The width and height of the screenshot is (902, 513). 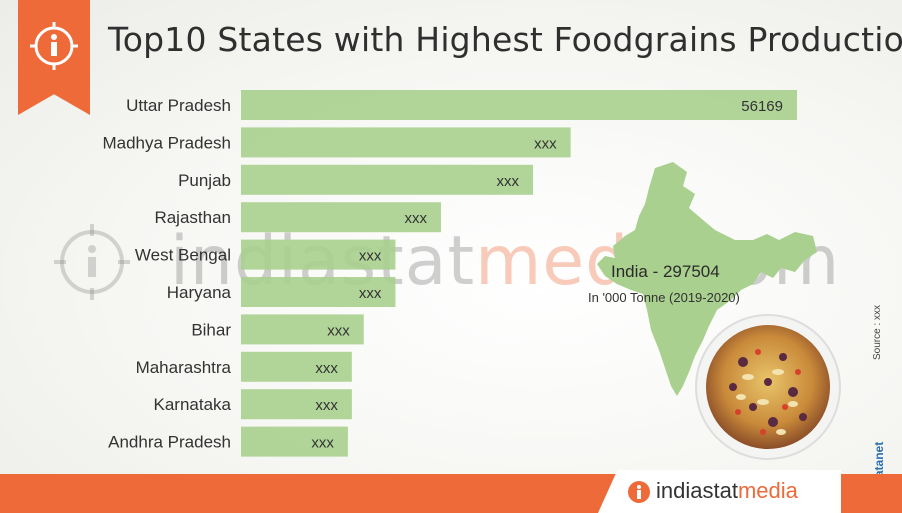 I want to click on data-label: 56169, so click(x=762, y=106).